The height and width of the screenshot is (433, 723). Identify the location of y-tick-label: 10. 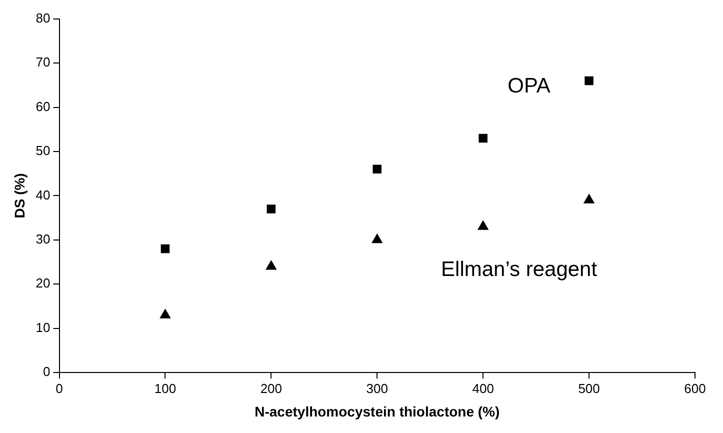
(43, 327).